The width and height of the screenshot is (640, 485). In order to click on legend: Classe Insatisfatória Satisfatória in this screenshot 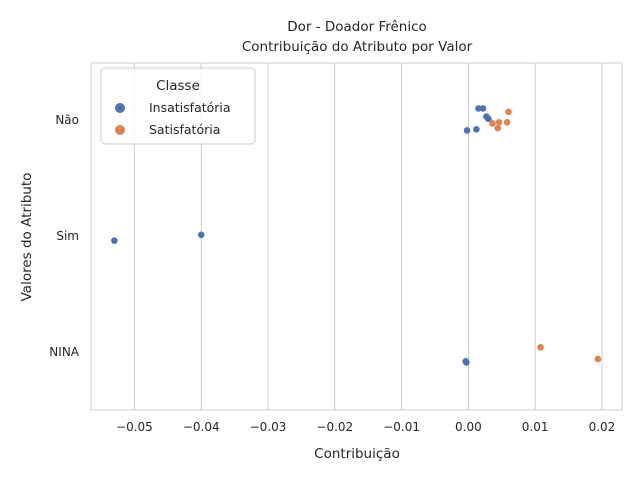, I will do `click(178, 106)`.